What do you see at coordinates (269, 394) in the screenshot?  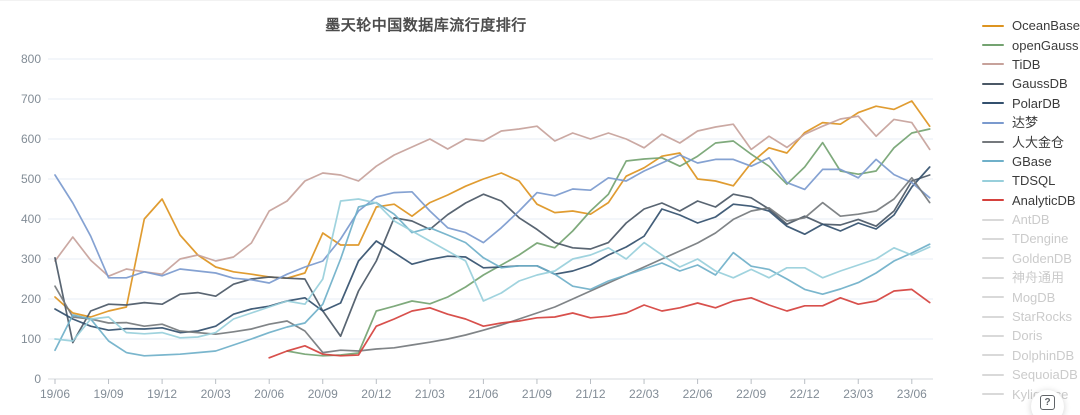 I see `x-axis-tick-label: 20/06` at bounding box center [269, 394].